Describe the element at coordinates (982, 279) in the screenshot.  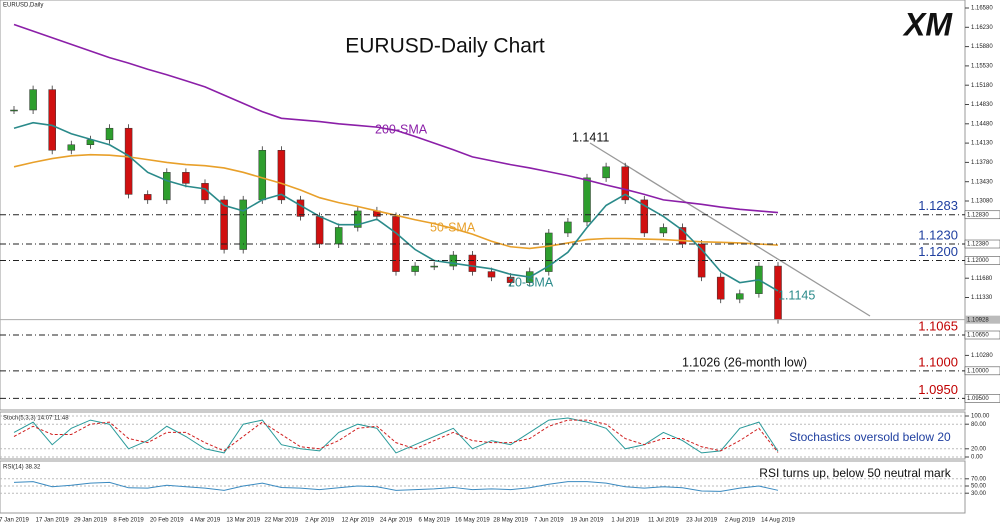
I see `y-tick-label: 1.11680` at that location.